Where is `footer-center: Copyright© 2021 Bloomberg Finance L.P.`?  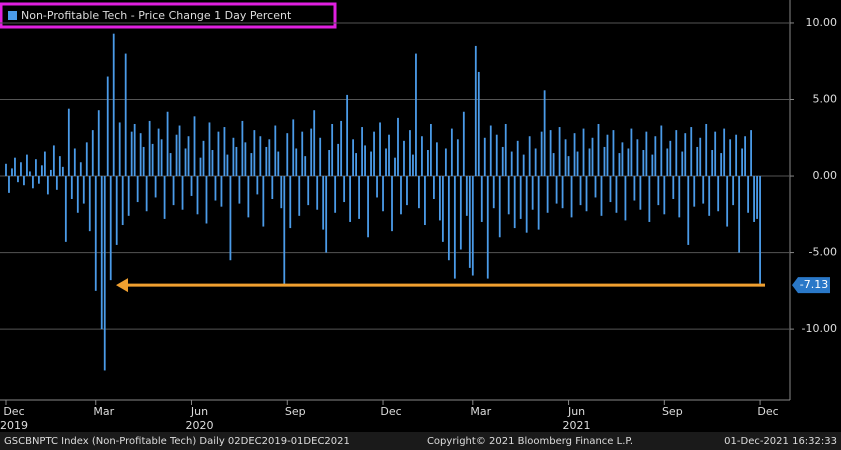 footer-center: Copyright© 2021 Bloomberg Finance L.P. is located at coordinates (530, 441).